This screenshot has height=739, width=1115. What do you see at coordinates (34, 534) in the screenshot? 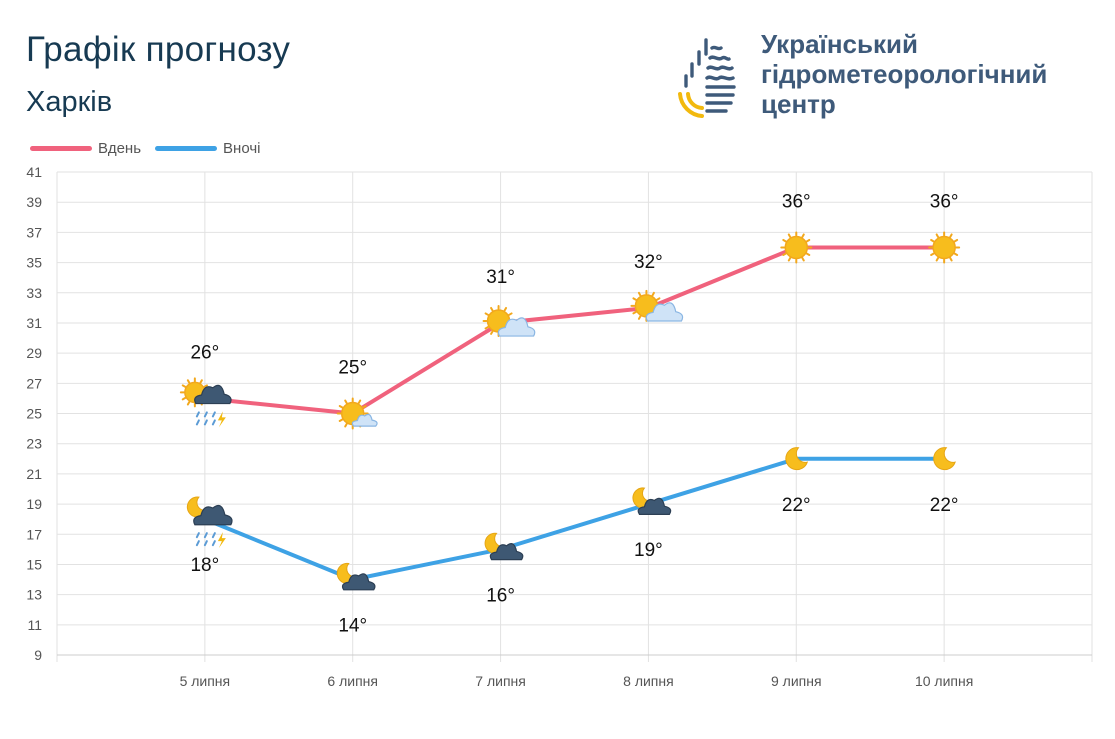
I see `y-tick-label: 17` at bounding box center [34, 534].